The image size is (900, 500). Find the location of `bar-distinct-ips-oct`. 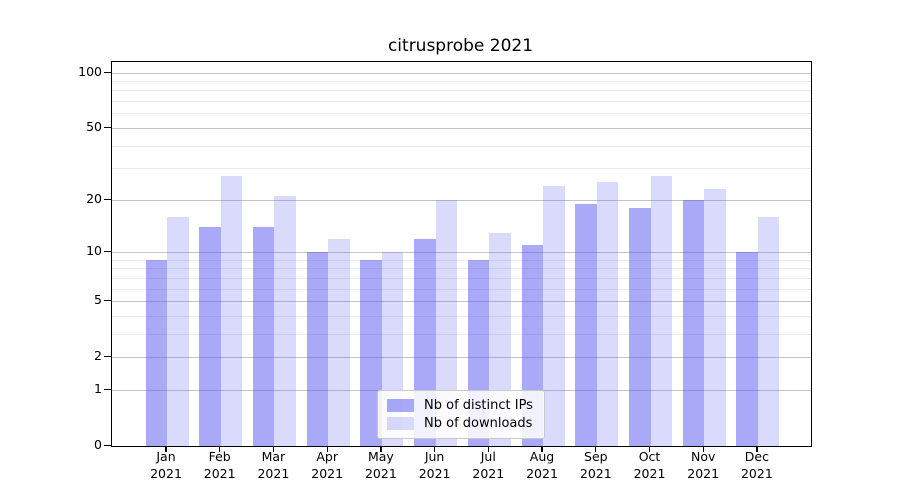

bar-distinct-ips-oct is located at coordinates (640, 326).